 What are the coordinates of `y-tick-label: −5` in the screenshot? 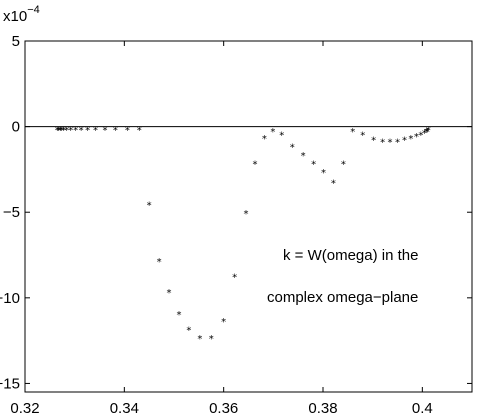 It's located at (11, 212).